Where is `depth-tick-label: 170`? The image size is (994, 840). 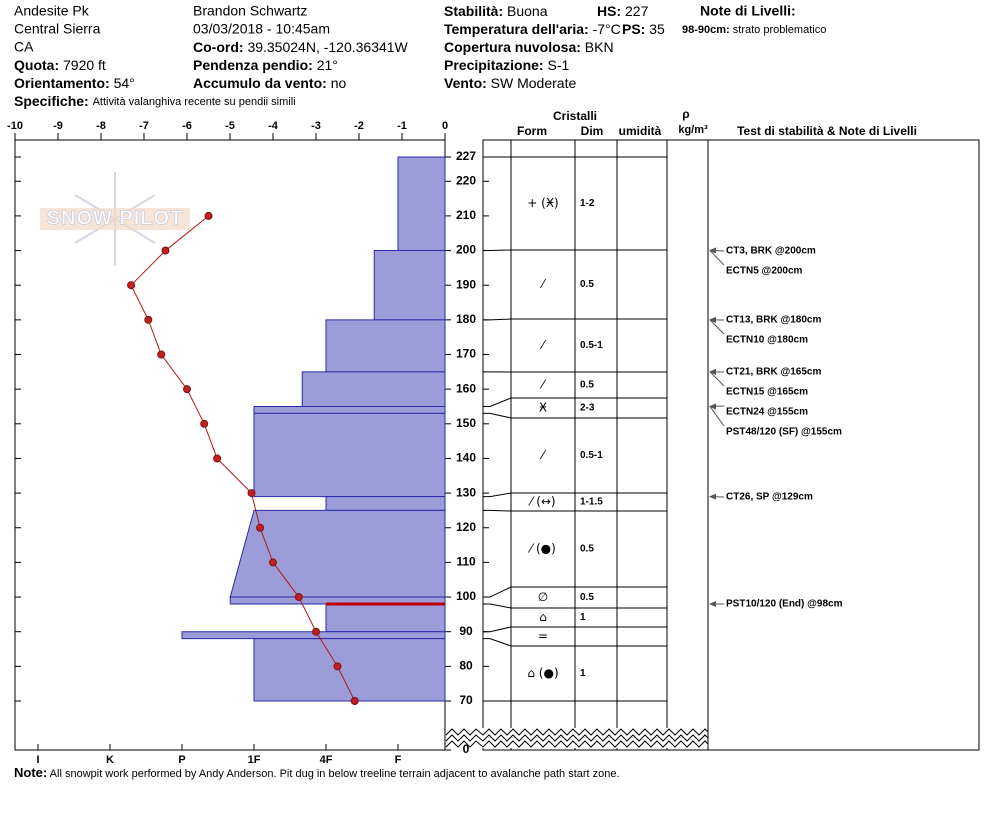
depth-tick-label: 170 is located at coordinates (466, 354).